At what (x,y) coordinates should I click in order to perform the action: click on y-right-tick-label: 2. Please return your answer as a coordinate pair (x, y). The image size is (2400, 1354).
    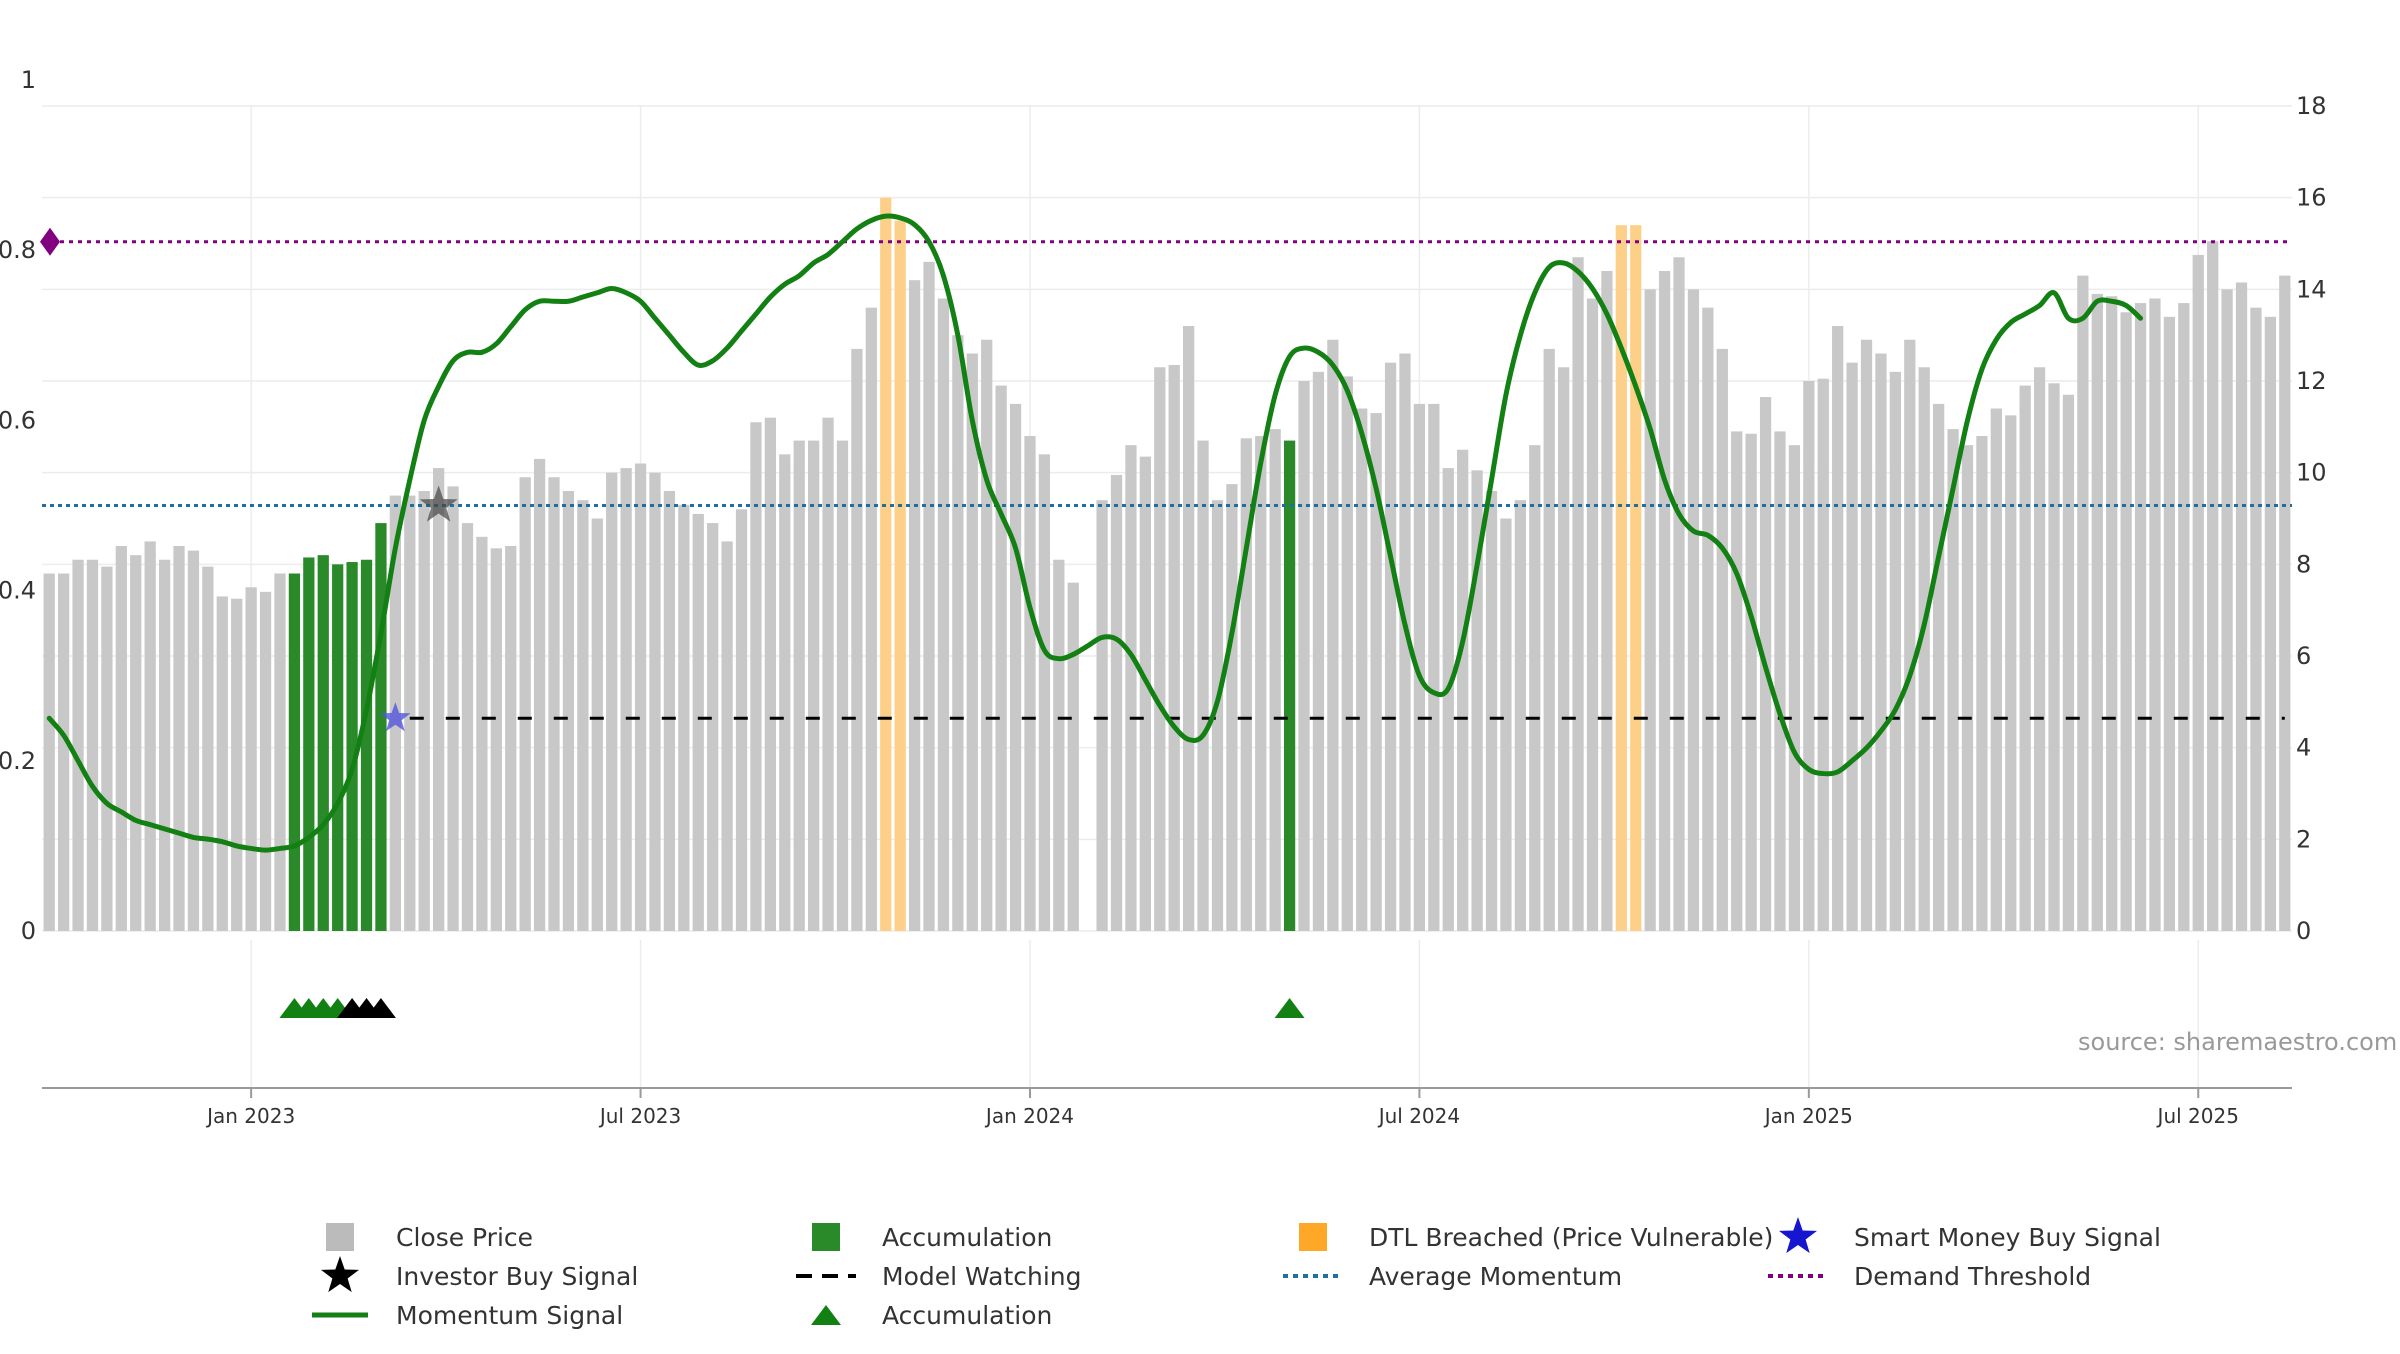
    Looking at the image, I should click on (2303, 839).